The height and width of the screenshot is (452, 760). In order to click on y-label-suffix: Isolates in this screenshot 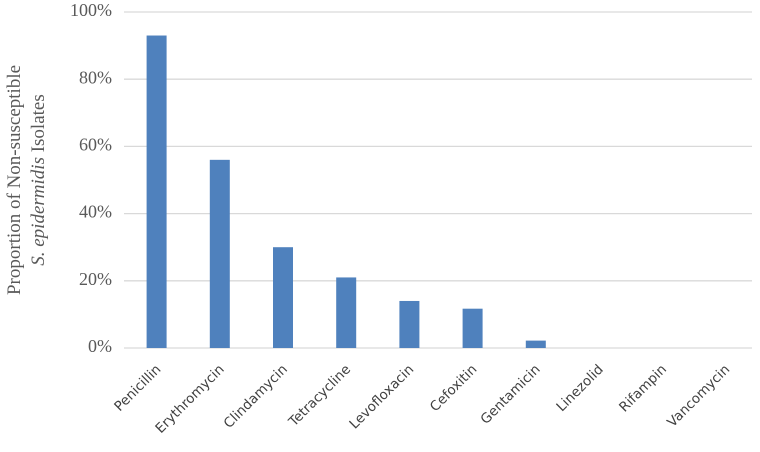, I will do `click(38, 123)`.